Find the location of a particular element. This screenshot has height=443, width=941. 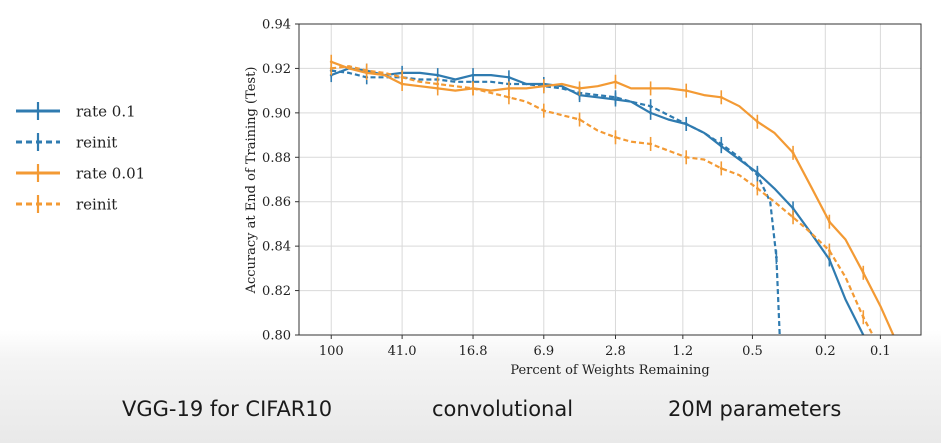

legend-entry-2: reinit is located at coordinates (66, 142).